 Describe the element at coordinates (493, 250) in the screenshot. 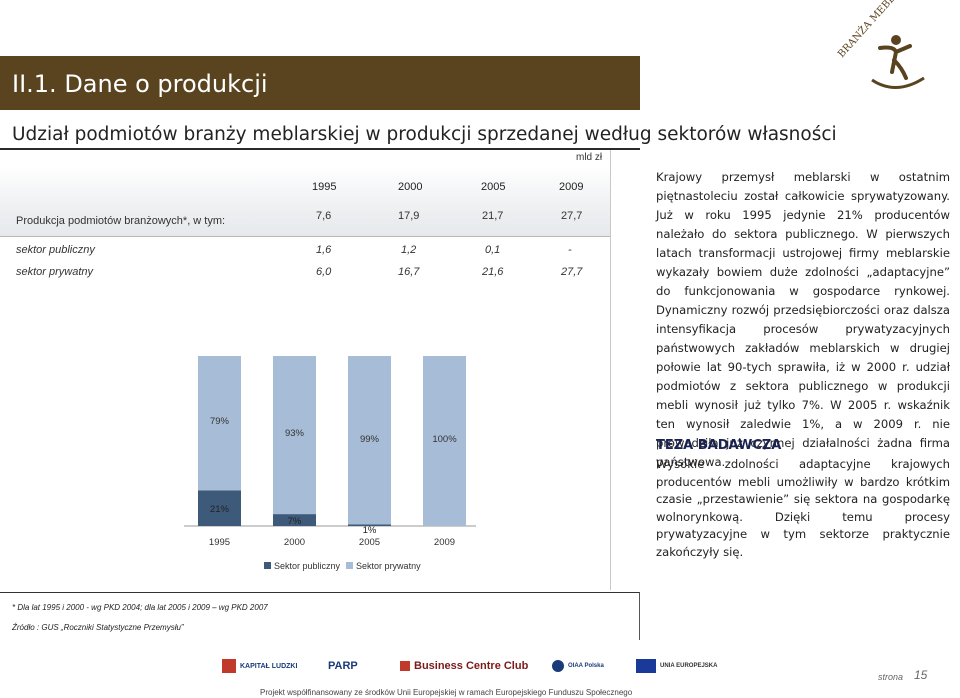

I see `row-public-2005: 0,1` at that location.